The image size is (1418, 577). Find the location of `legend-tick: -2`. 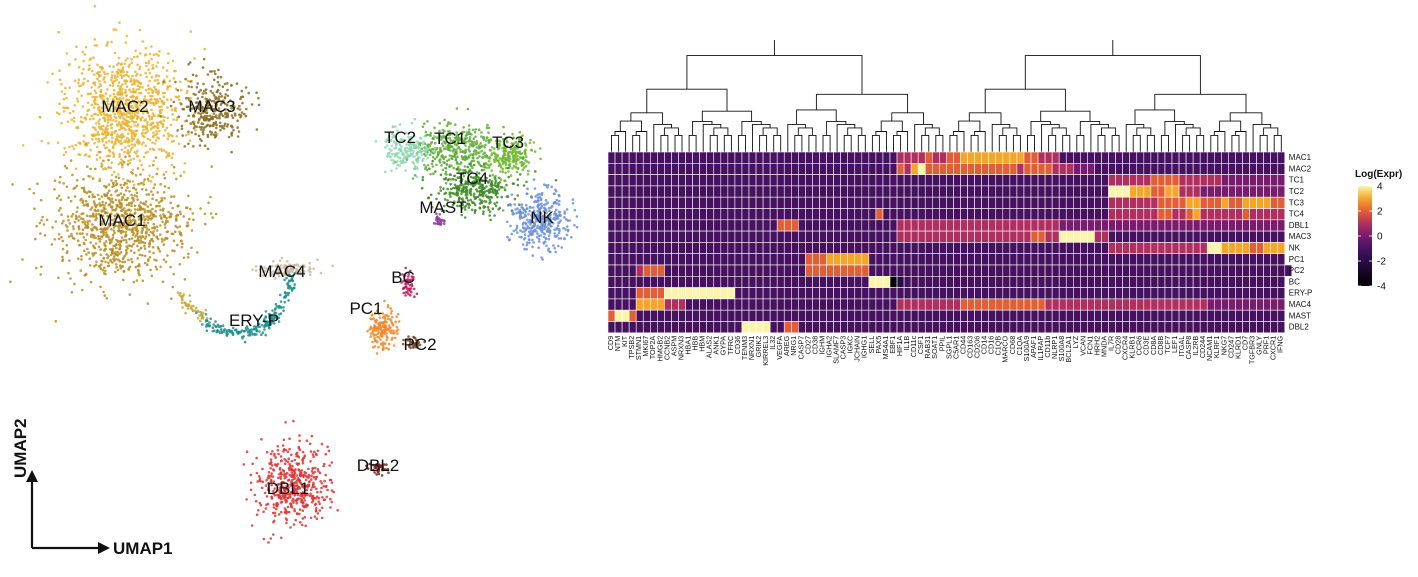

legend-tick: -2 is located at coordinates (1381, 262).